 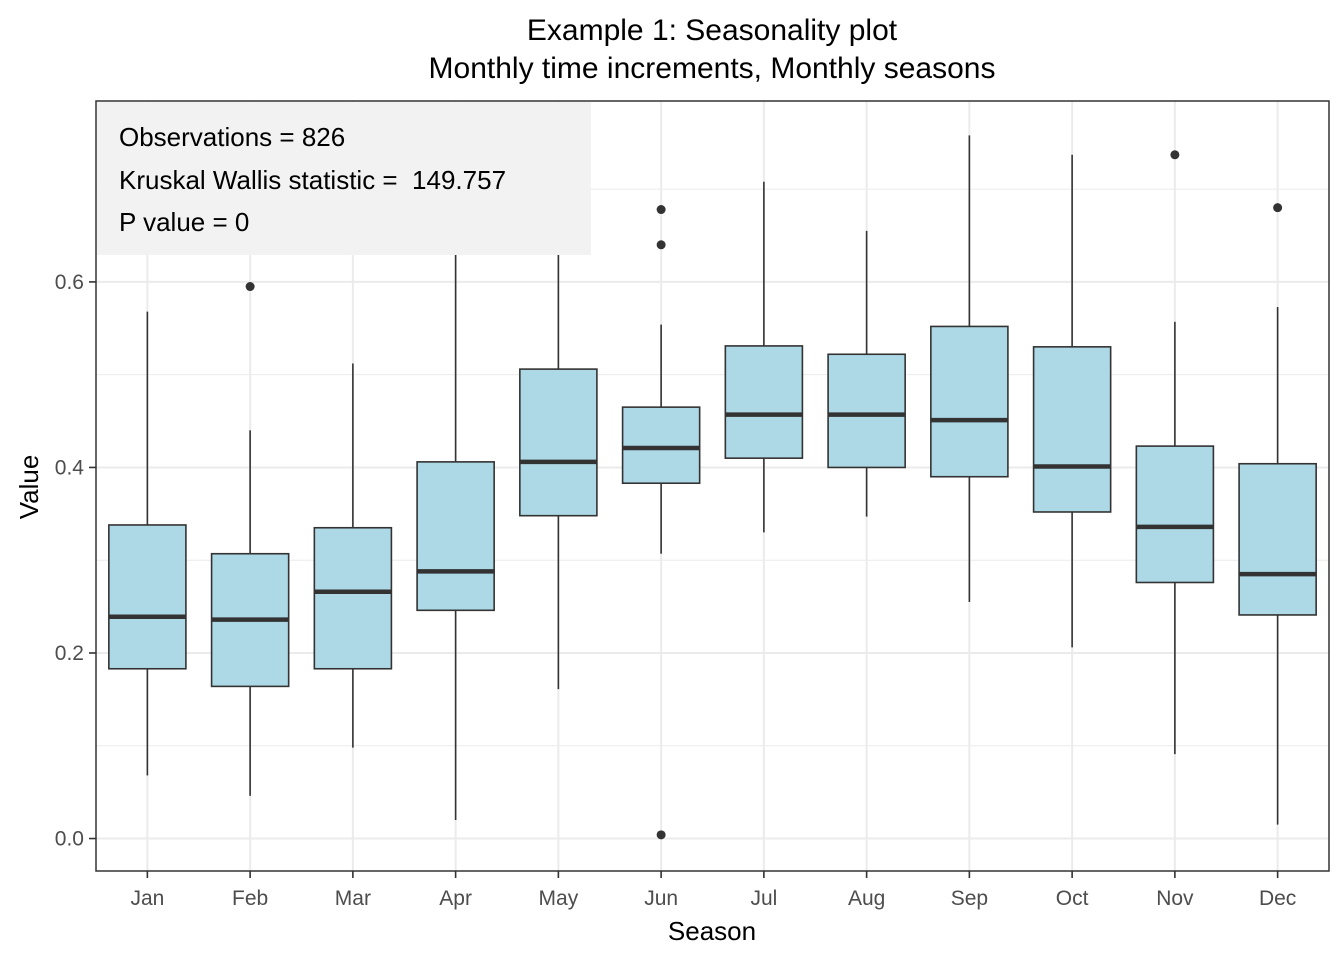 I want to click on box-oct, so click(x=1072, y=401).